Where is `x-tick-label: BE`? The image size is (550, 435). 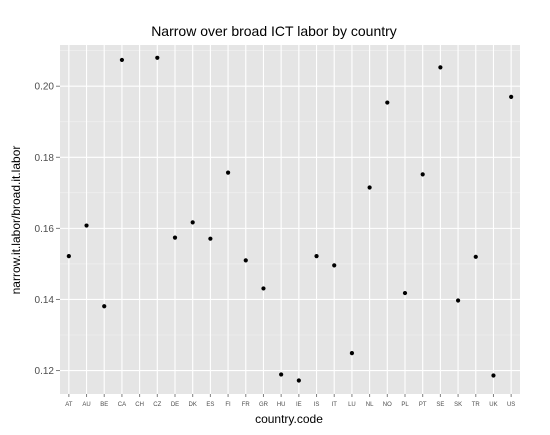 x-tick-label: BE is located at coordinates (104, 405).